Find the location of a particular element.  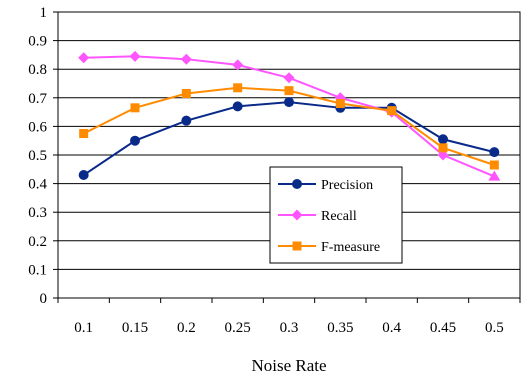

y-axis-ticks: 0 0.1 0.2 0.3 0.4 0.5 0.6 0.7 0.8 0.9 1 is located at coordinates (43, 156).